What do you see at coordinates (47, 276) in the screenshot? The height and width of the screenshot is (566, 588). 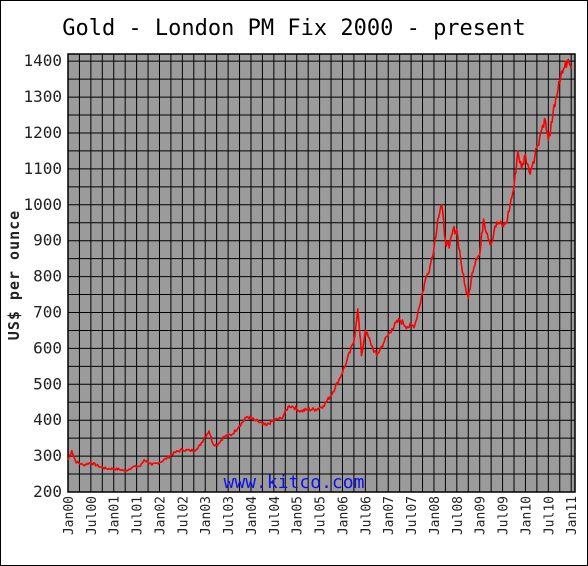 I see `y-tick-label: 800` at bounding box center [47, 276].